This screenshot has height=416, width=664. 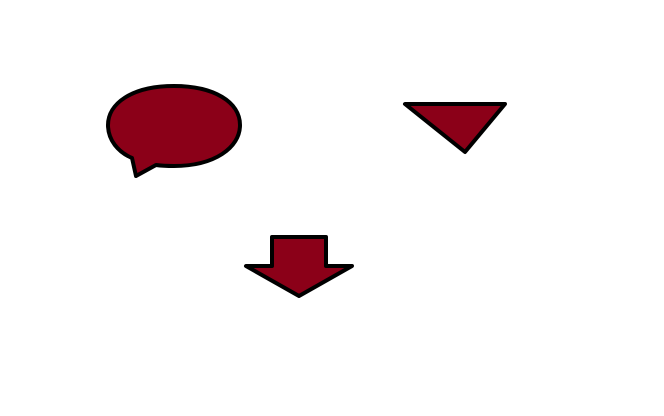 What do you see at coordinates (455, 128) in the screenshot?
I see `triangle-down-icon` at bounding box center [455, 128].